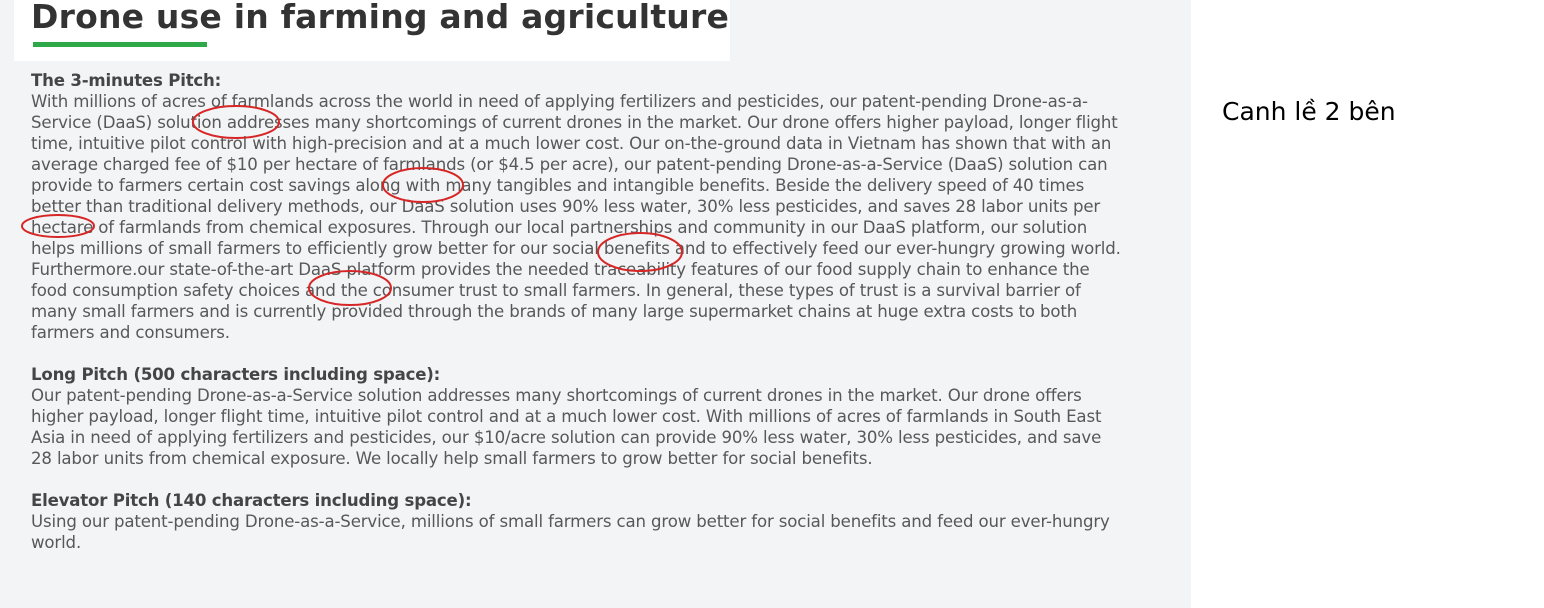 The image size is (1544, 608). Describe the element at coordinates (120, 44) in the screenshot. I see `title-underline` at that location.